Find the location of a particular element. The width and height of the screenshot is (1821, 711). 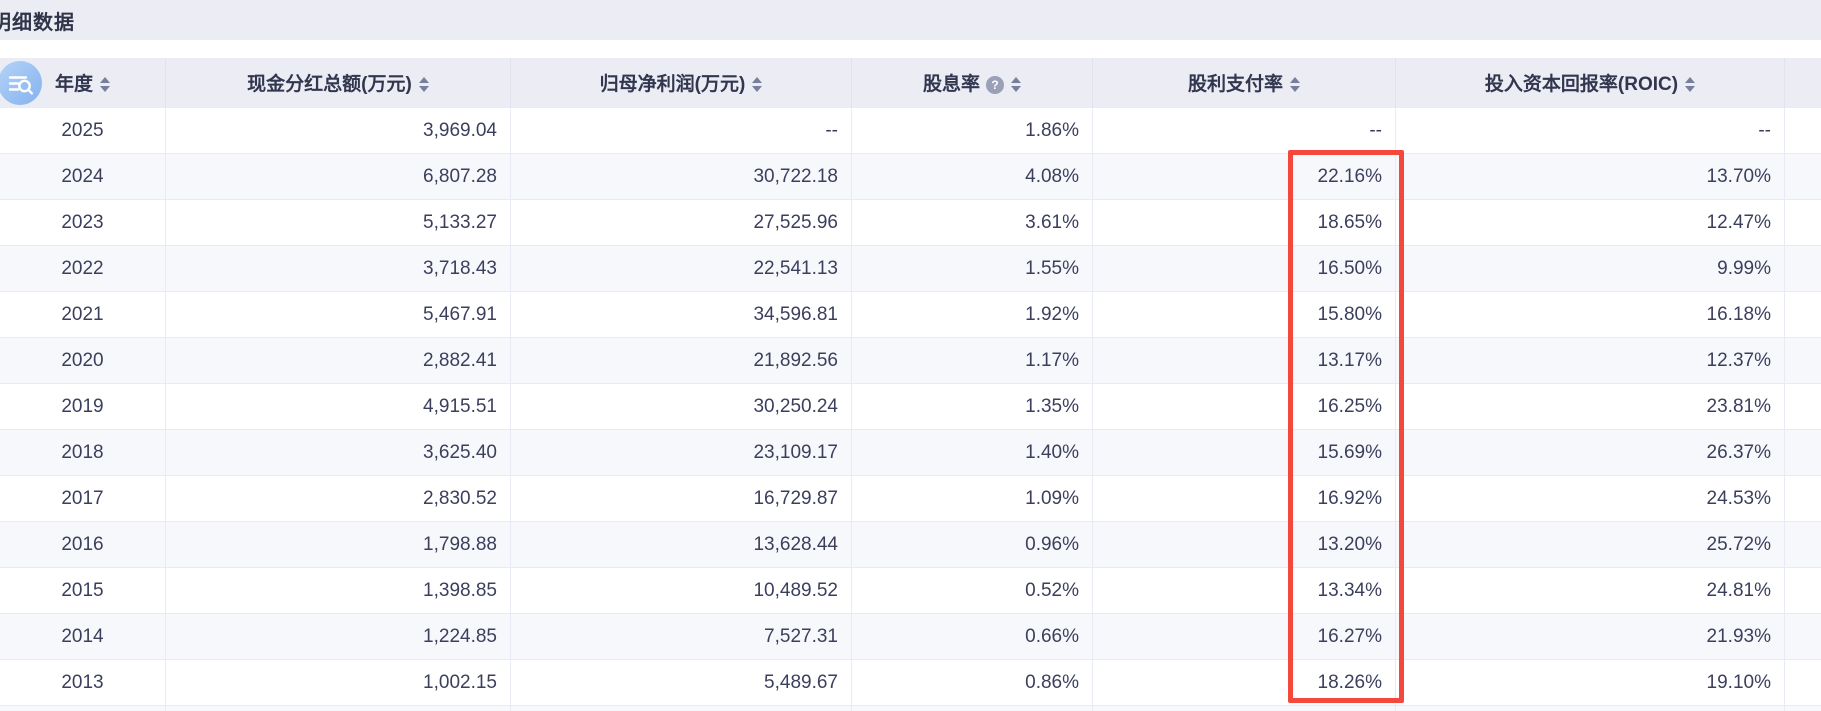

column-header-roic: 投入资本回报率(ROIC) is located at coordinates (1590, 82).